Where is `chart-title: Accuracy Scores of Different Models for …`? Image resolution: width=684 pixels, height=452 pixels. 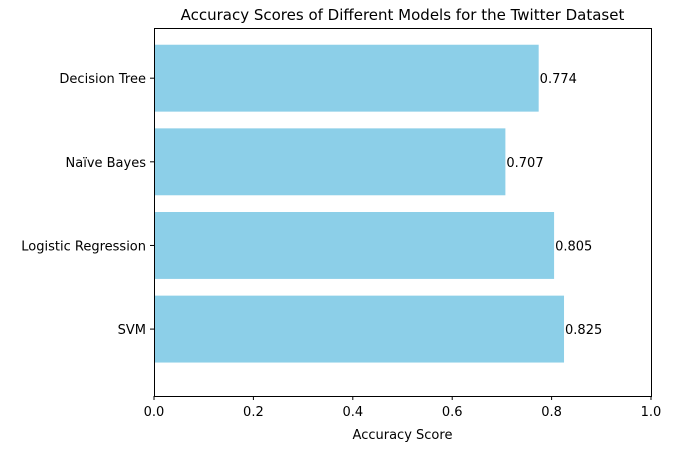 chart-title: Accuracy Scores of Different Models for … is located at coordinates (403, 15).